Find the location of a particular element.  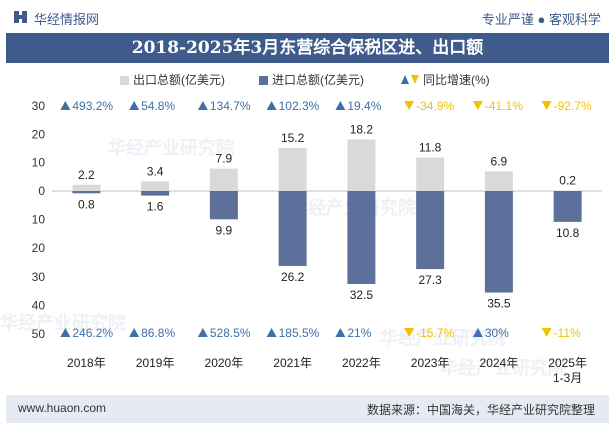

export-value-label: 18.2 is located at coordinates (362, 129).